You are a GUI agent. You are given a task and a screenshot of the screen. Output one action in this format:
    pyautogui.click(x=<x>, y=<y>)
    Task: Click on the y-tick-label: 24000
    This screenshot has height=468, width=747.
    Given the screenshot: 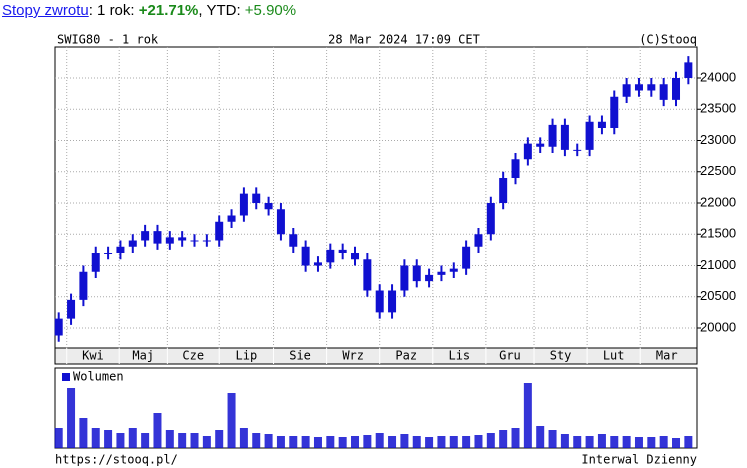 What is the action you would take?
    pyautogui.click(x=718, y=76)
    